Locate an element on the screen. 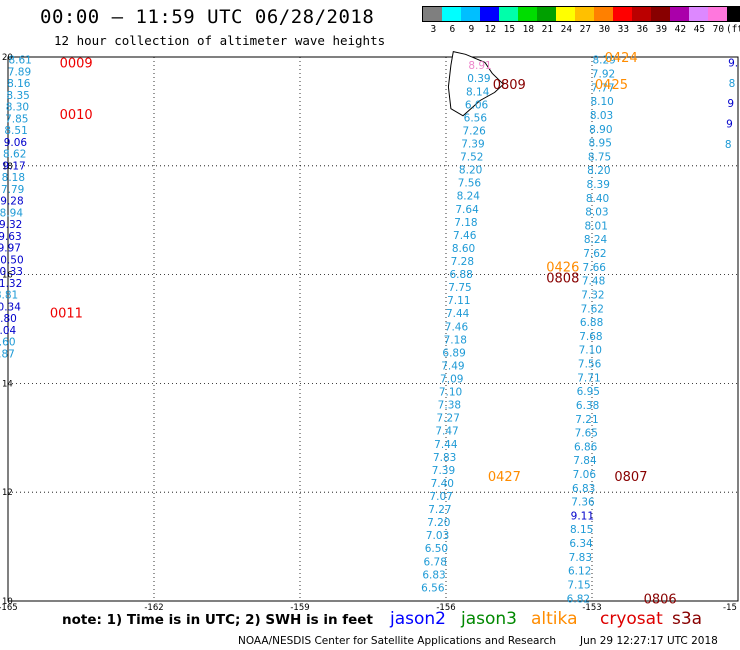  wave-height-label: 8.35 is located at coordinates (17, 96).